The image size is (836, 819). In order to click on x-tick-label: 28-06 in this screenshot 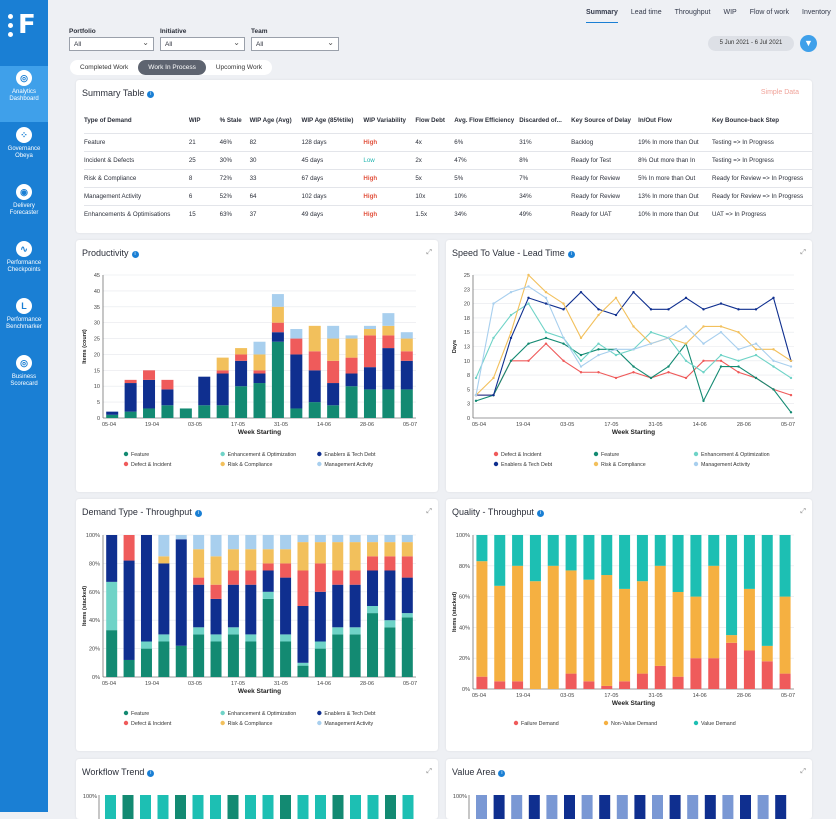, I will do `click(744, 696)`.